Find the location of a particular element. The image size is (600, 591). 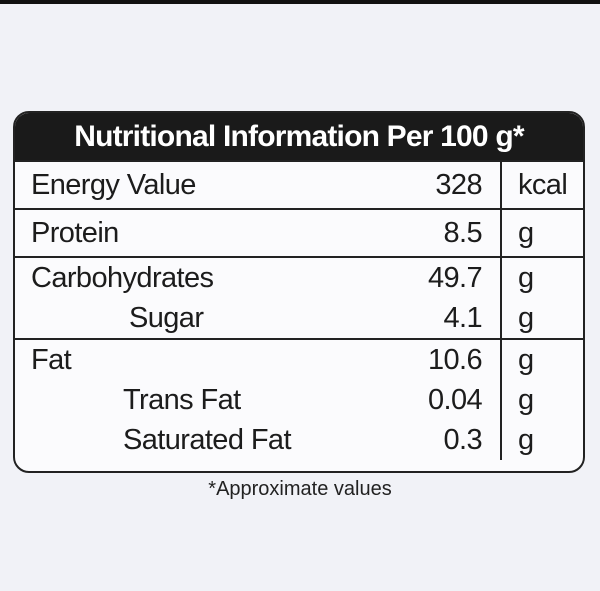

nutrient-value: 49.7 is located at coordinates (455, 277).